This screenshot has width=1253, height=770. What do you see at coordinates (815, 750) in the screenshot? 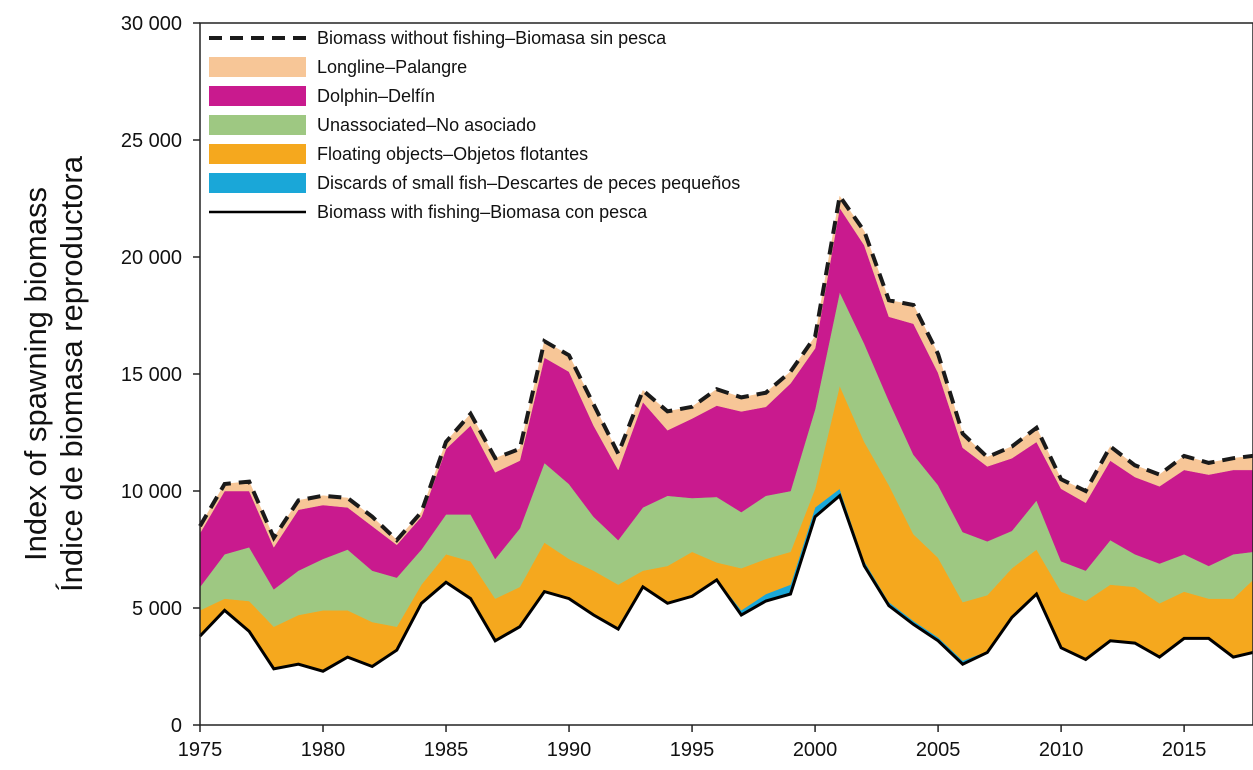
I see `x-tick-label: 2000` at bounding box center [815, 750].